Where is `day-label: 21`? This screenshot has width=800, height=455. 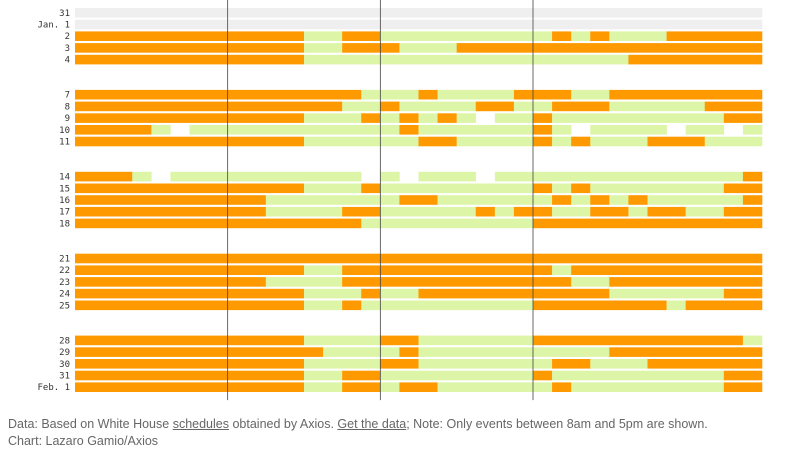 day-label: 21 is located at coordinates (64, 260).